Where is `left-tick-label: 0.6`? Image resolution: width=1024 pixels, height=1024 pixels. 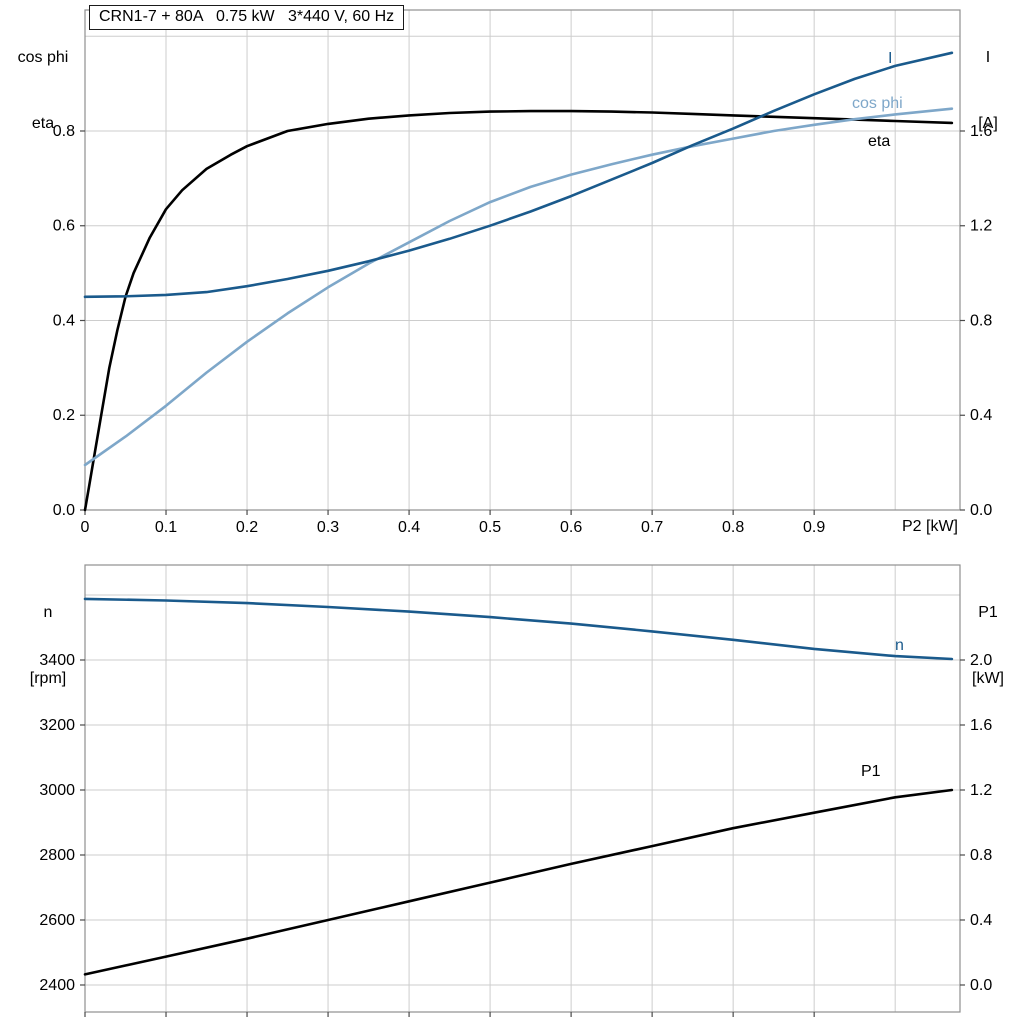 left-tick-label: 0.6 is located at coordinates (64, 226).